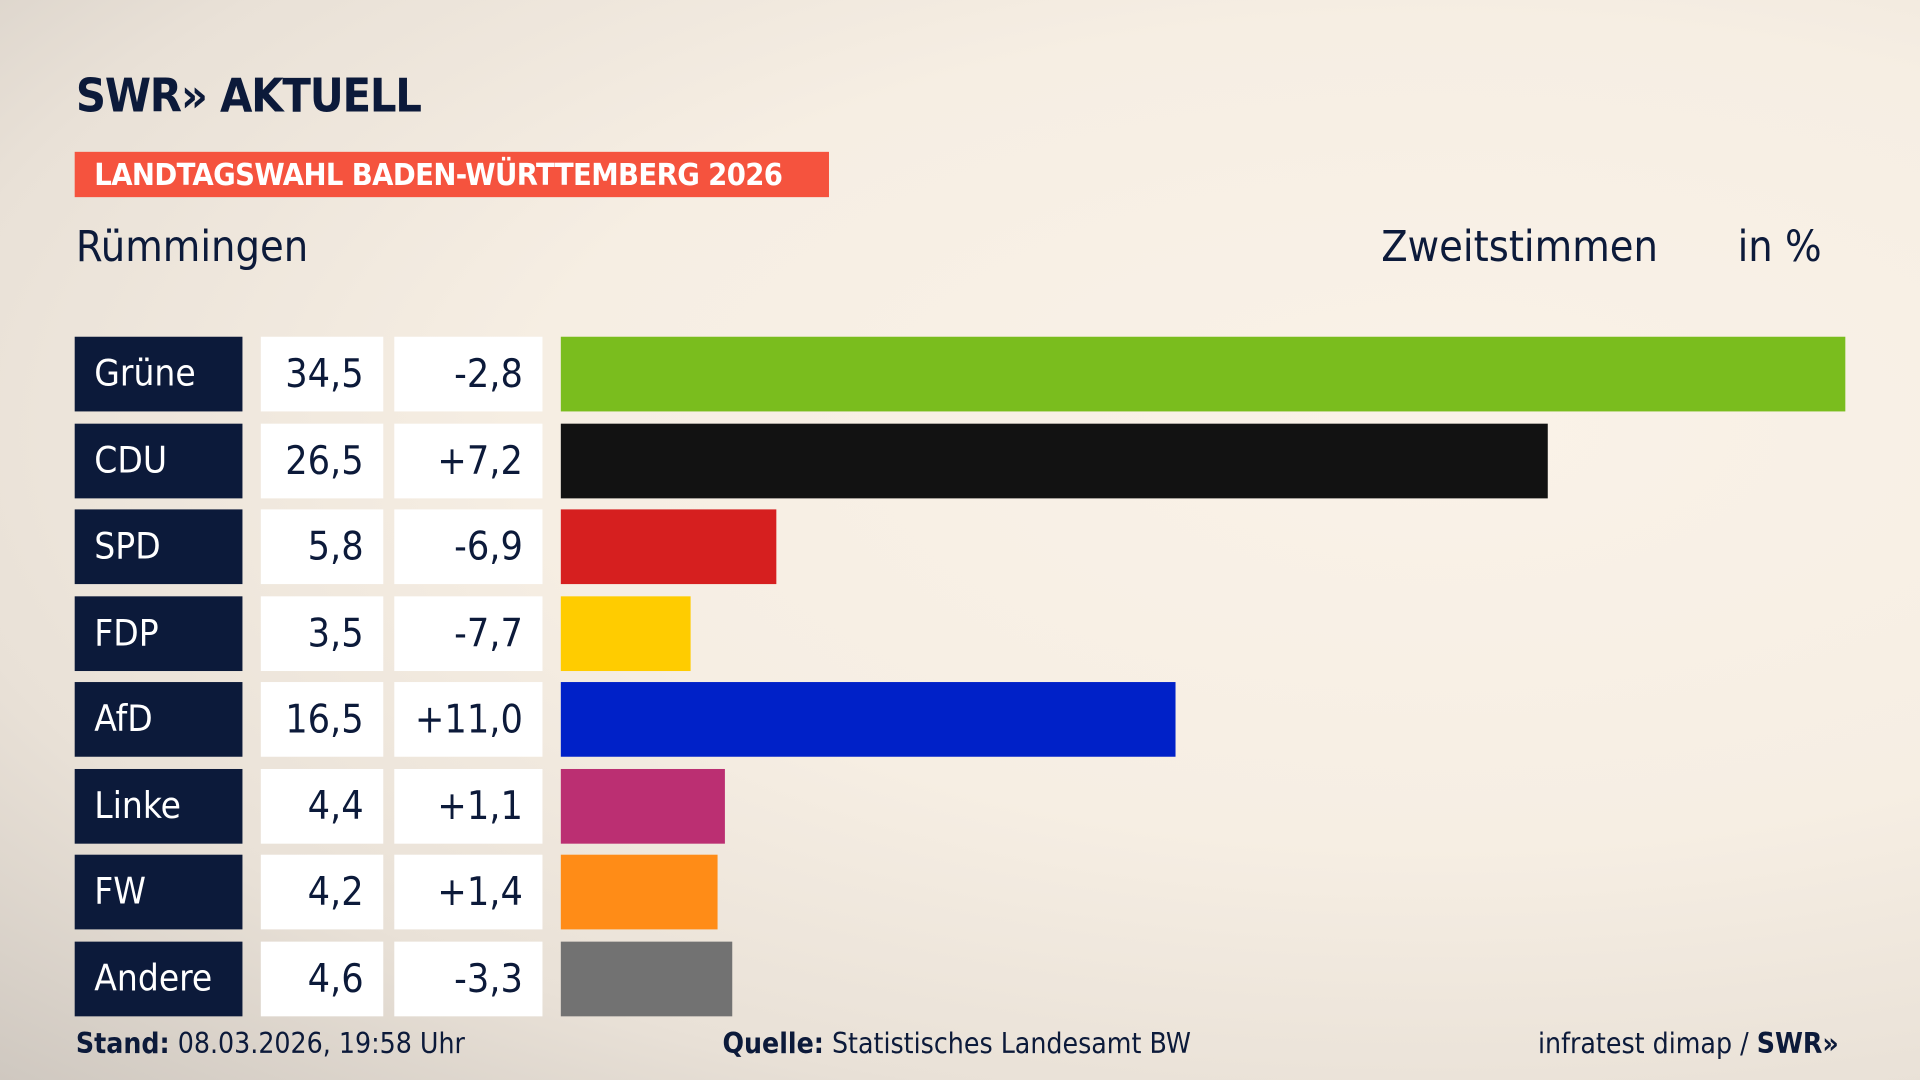 The height and width of the screenshot is (1080, 1920). Describe the element at coordinates (468, 633) in the screenshot. I see `diff-label: -7,7` at that location.